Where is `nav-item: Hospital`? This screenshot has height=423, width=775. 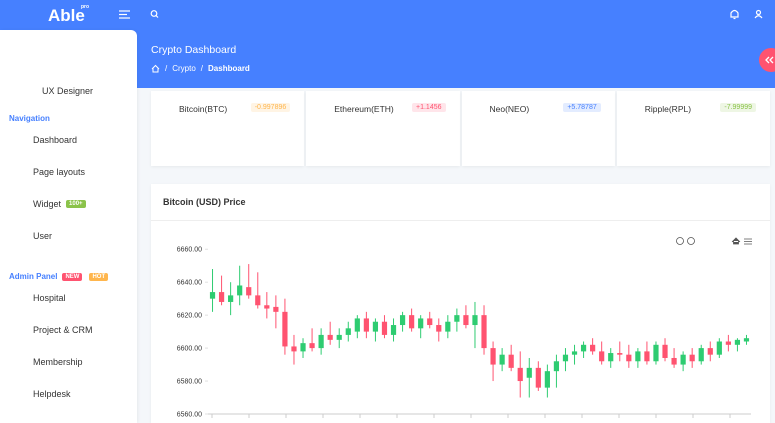 nav-item: Hospital is located at coordinates (68, 298).